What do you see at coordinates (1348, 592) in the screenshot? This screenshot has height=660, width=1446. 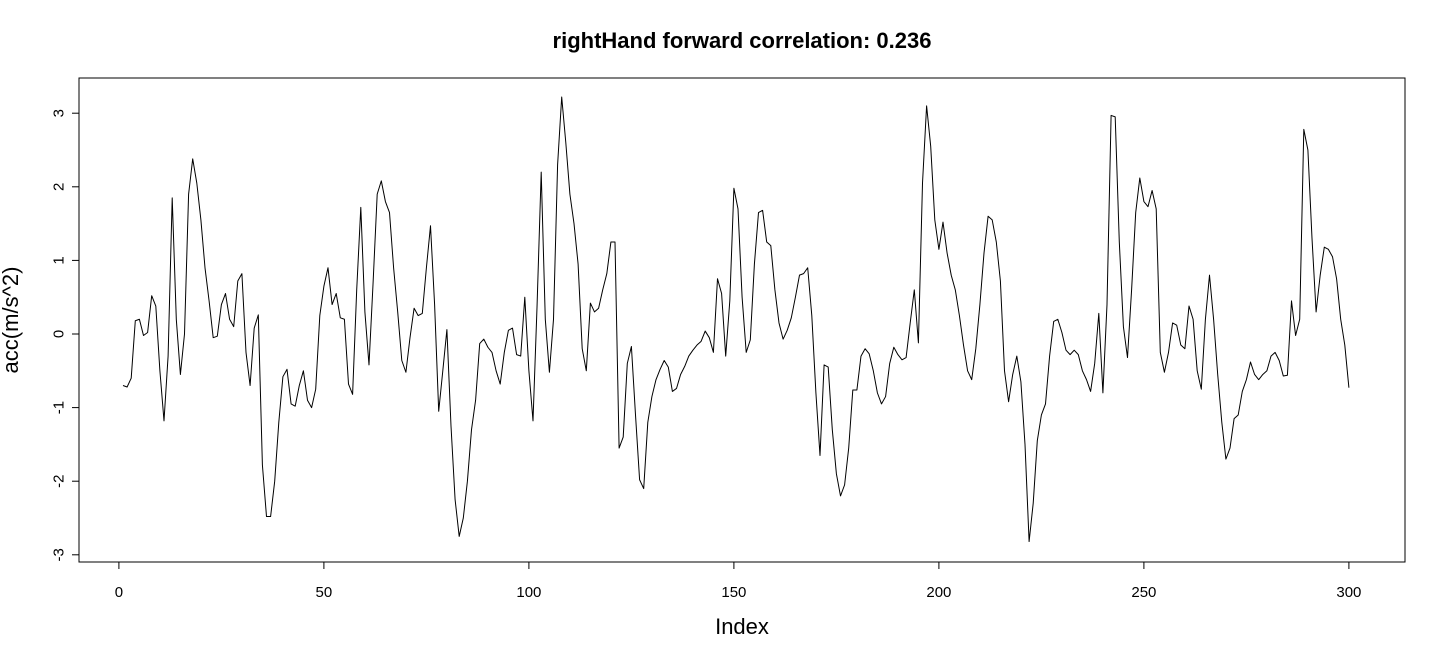 I see `x-tick-label: 300` at bounding box center [1348, 592].